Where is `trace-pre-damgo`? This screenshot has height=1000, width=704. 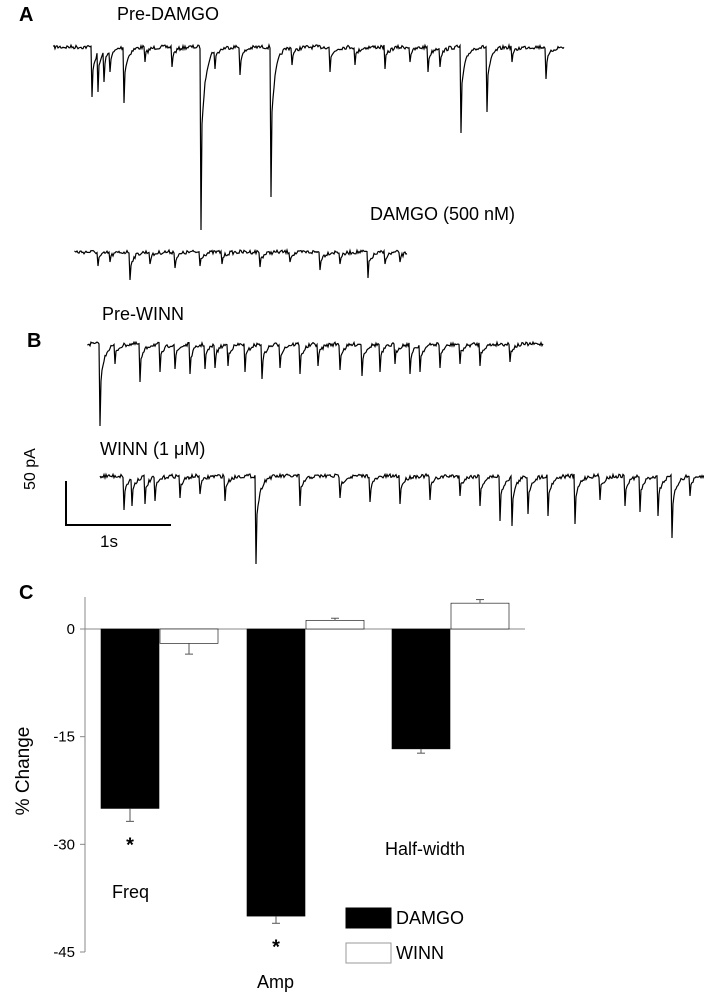
trace-pre-damgo is located at coordinates (309, 136).